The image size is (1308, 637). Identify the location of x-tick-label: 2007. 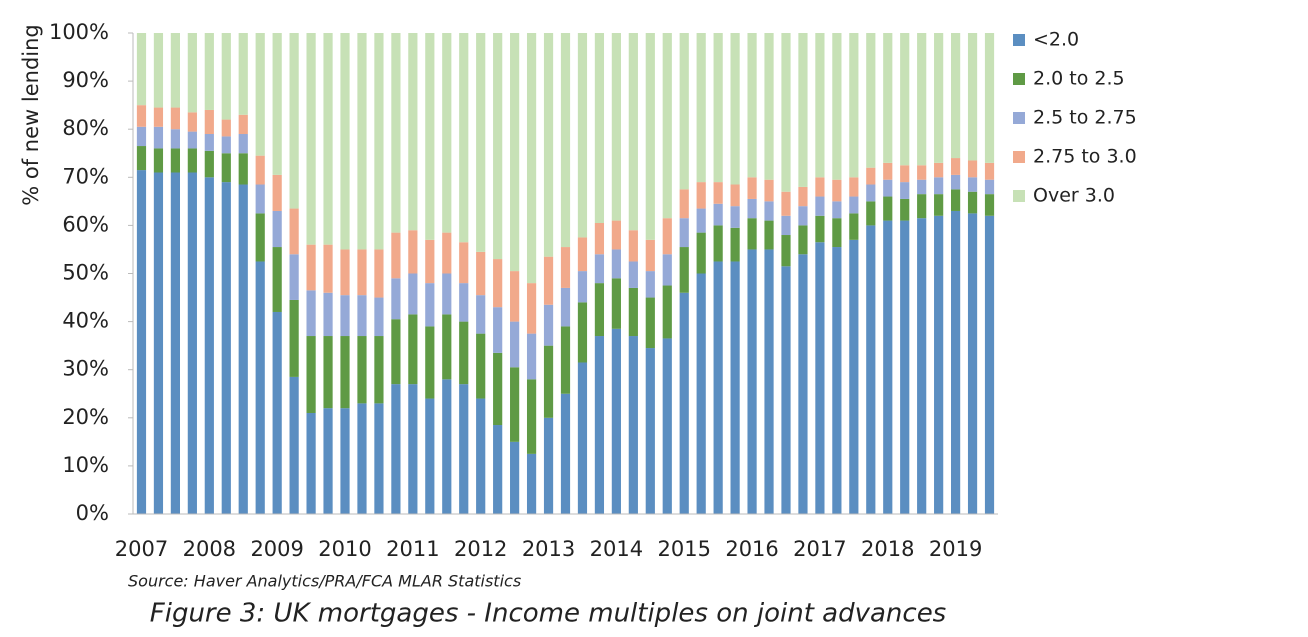
(141, 549).